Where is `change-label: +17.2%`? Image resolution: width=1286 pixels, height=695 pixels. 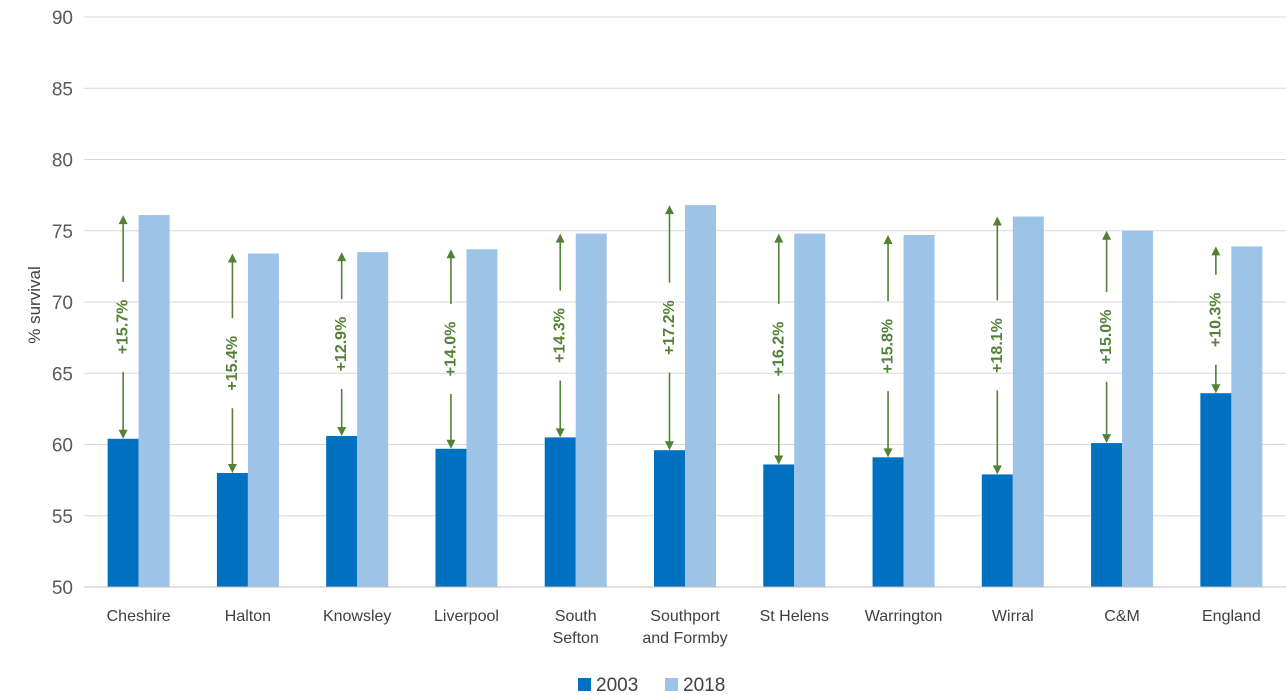 change-label: +17.2% is located at coordinates (669, 327).